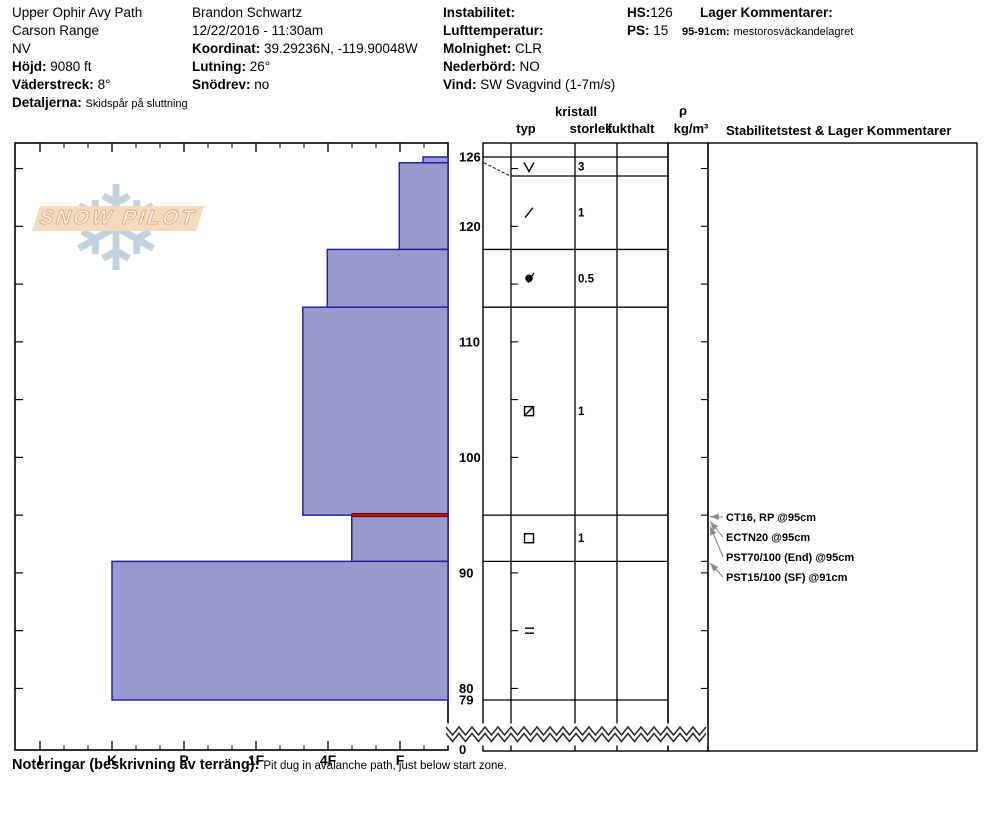  Describe the element at coordinates (766, 12) in the screenshot. I see `layer-comments-title: Lager Kommentarer:` at that location.